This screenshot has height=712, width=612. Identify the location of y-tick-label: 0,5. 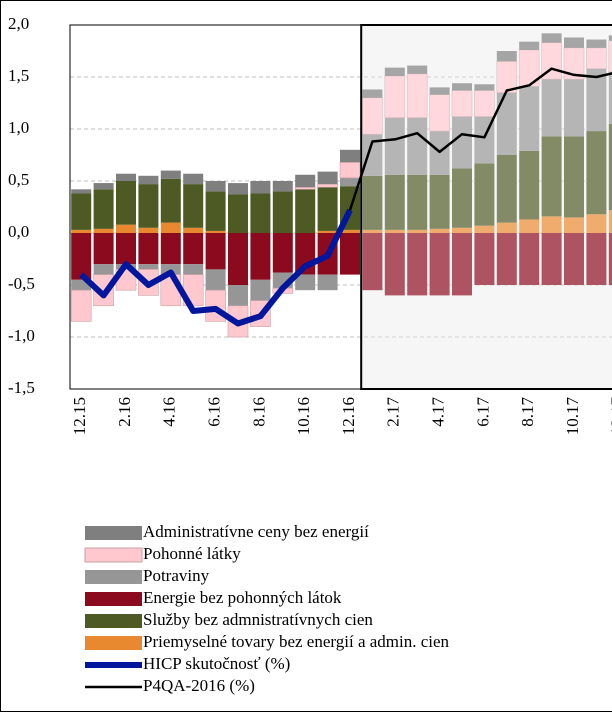
(18, 179).